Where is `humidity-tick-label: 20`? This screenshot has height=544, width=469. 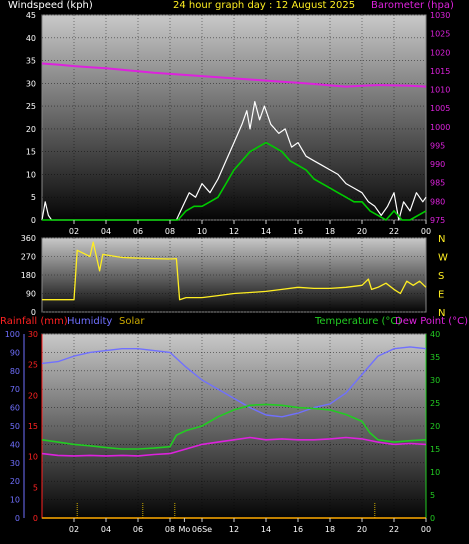
humidity-tick-label: 20 is located at coordinates (15, 481).